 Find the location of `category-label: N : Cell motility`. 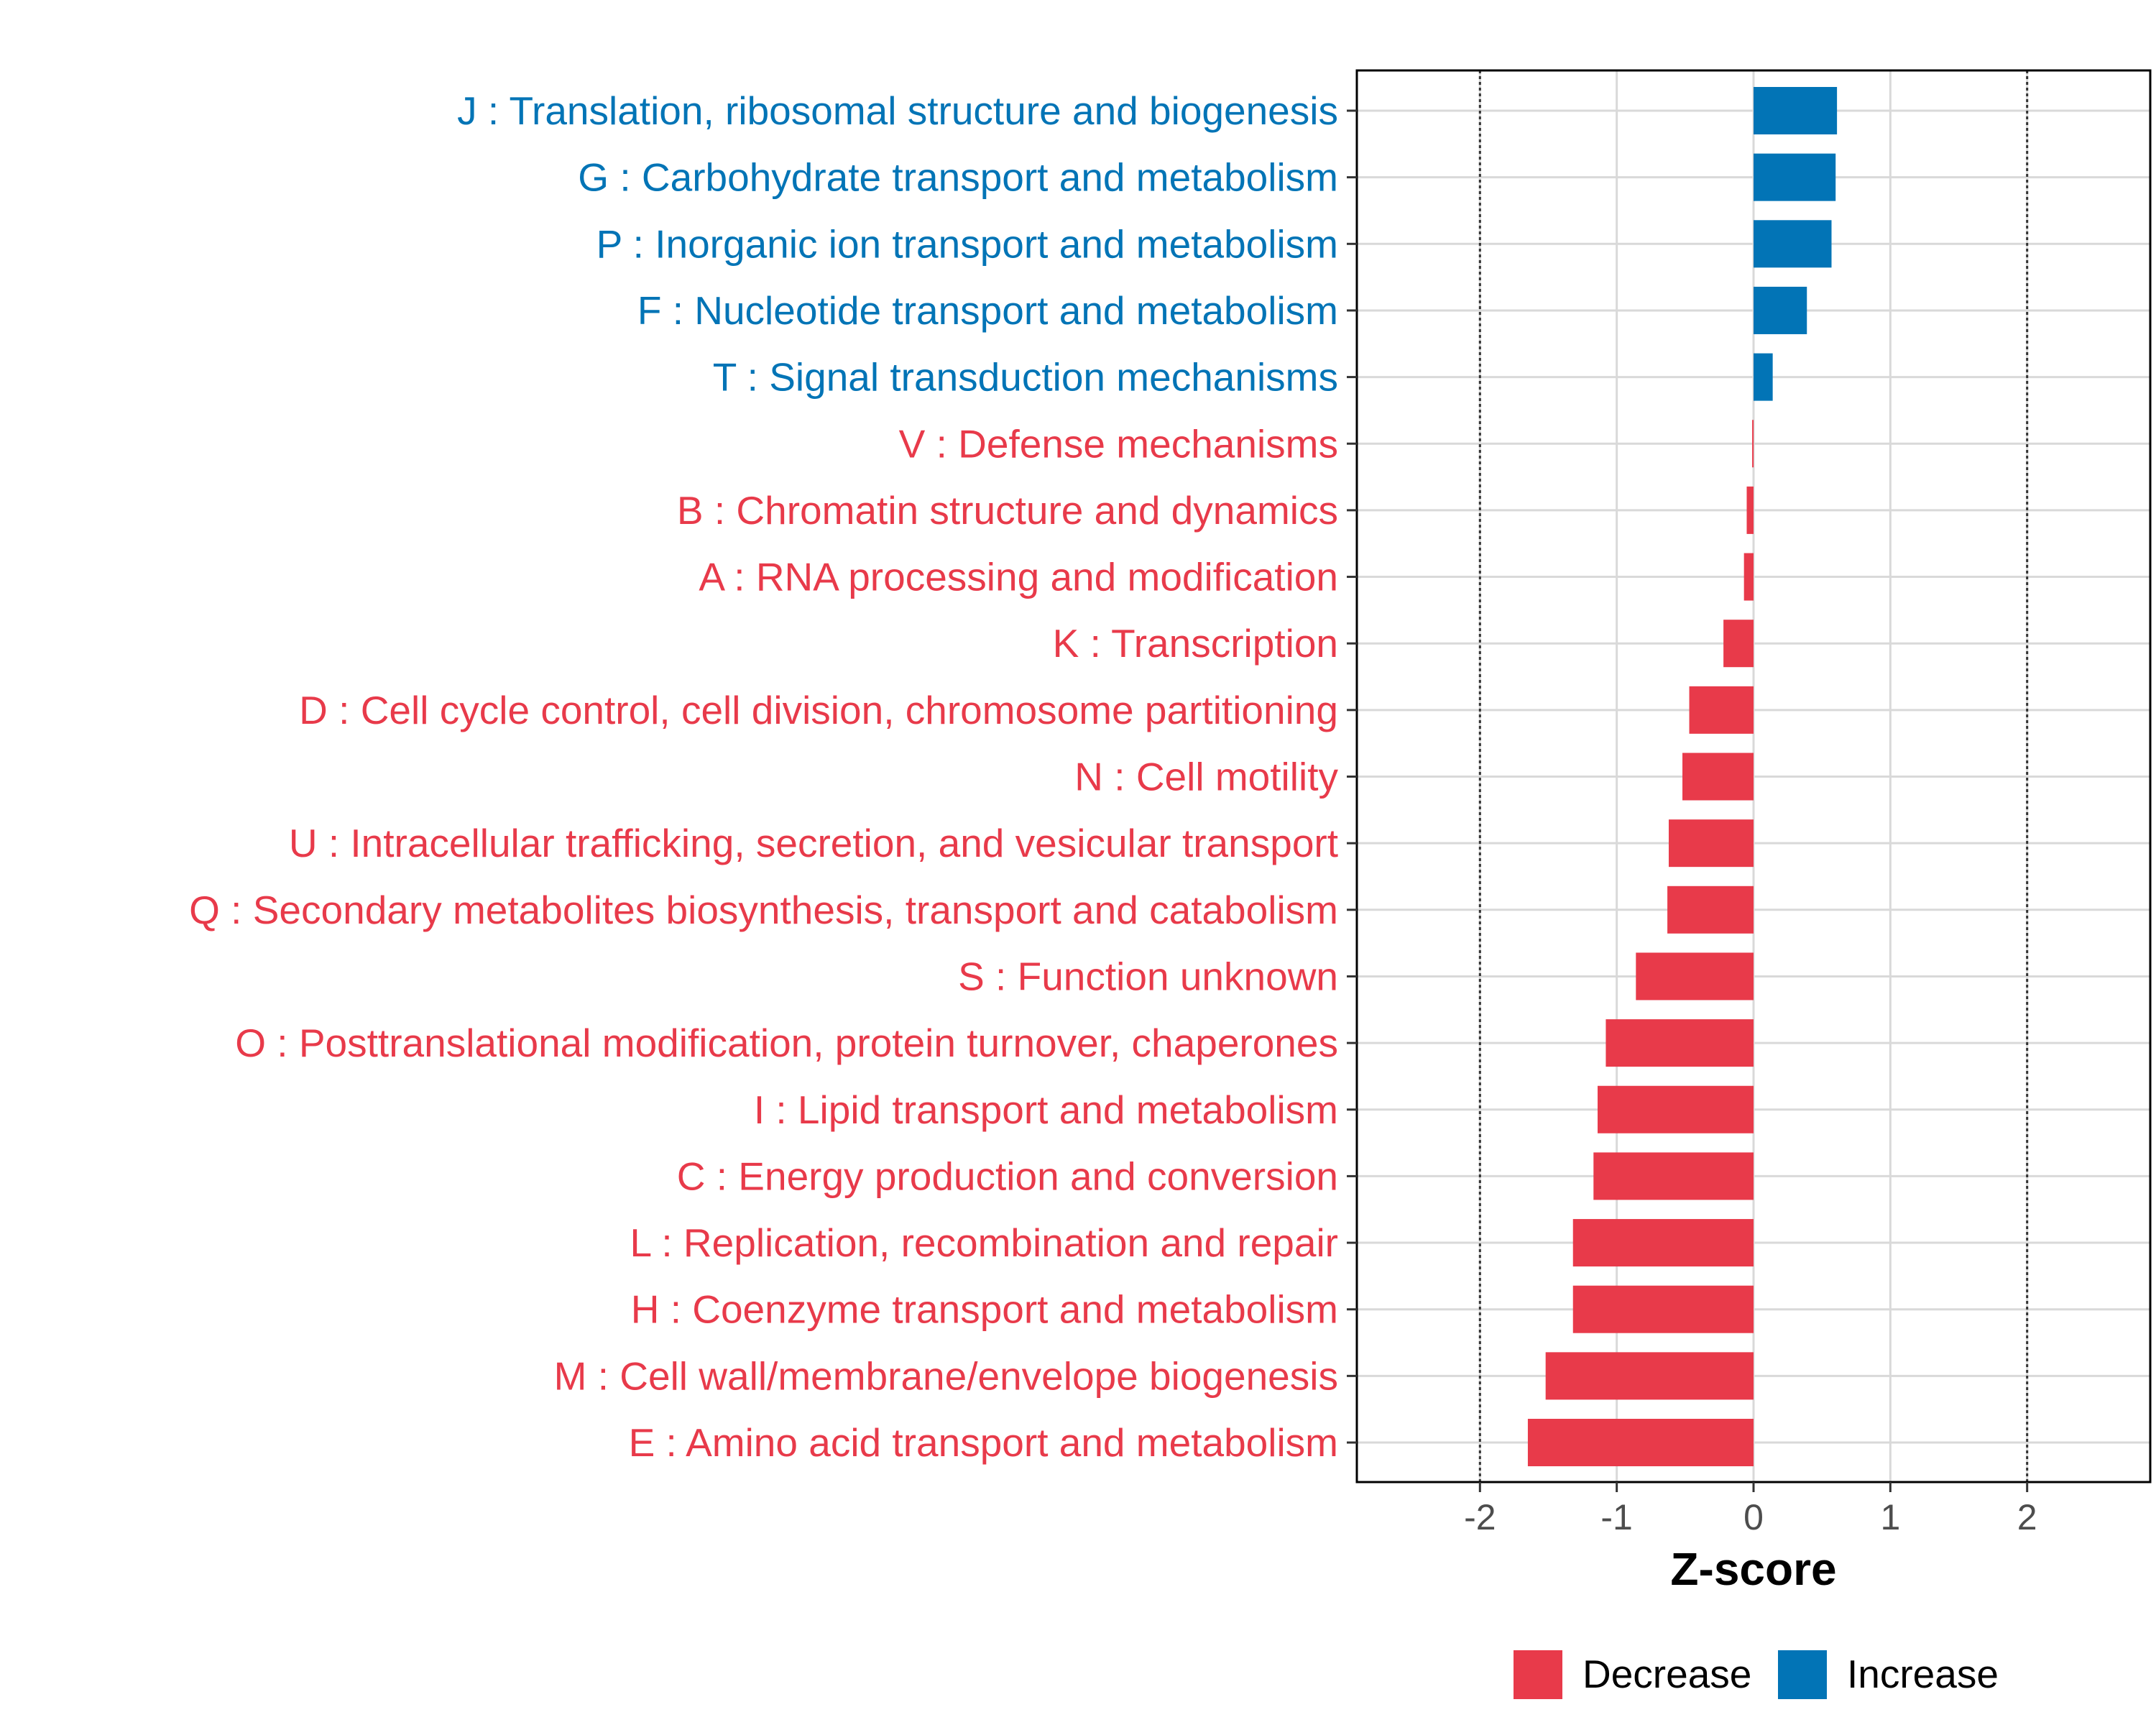

category-label: N : Cell motility is located at coordinates (1206, 777).